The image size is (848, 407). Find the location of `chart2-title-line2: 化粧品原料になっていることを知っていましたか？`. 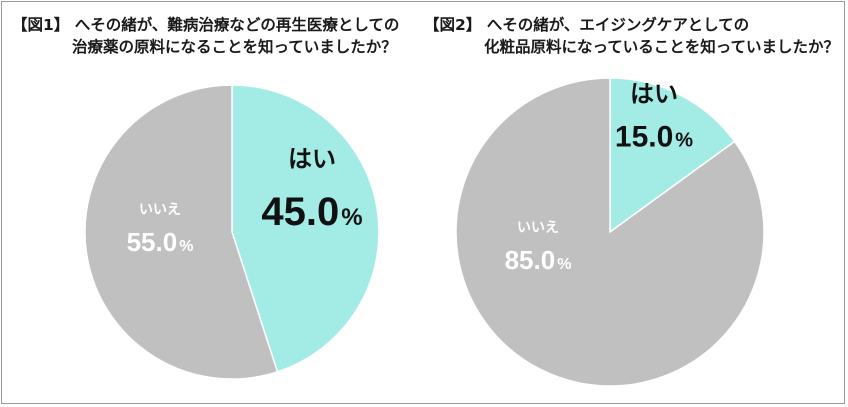

chart2-title-line2: 化粧品原料になっていることを知っていましたか？ is located at coordinates (661, 47).